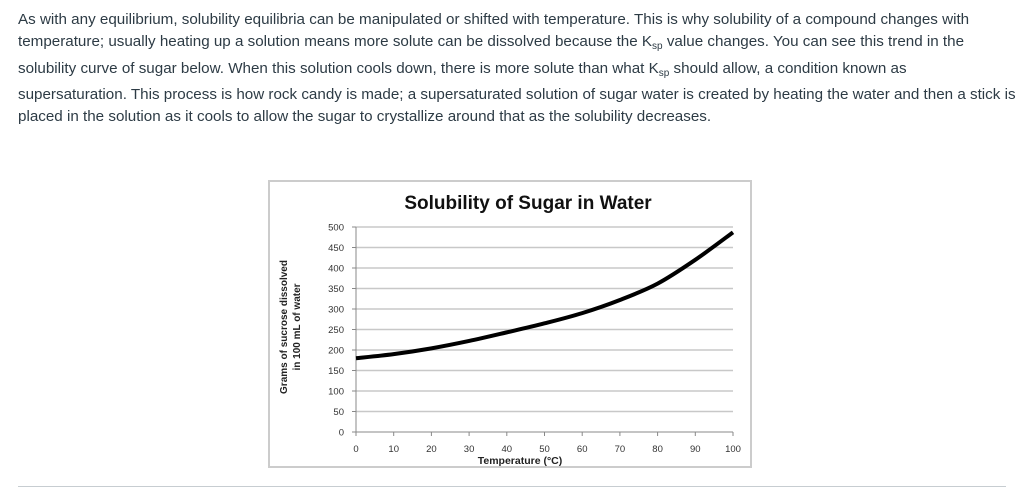 This screenshot has width=1024, height=488. Describe the element at coordinates (338, 412) in the screenshot. I see `y-tick-label: 50` at that location.